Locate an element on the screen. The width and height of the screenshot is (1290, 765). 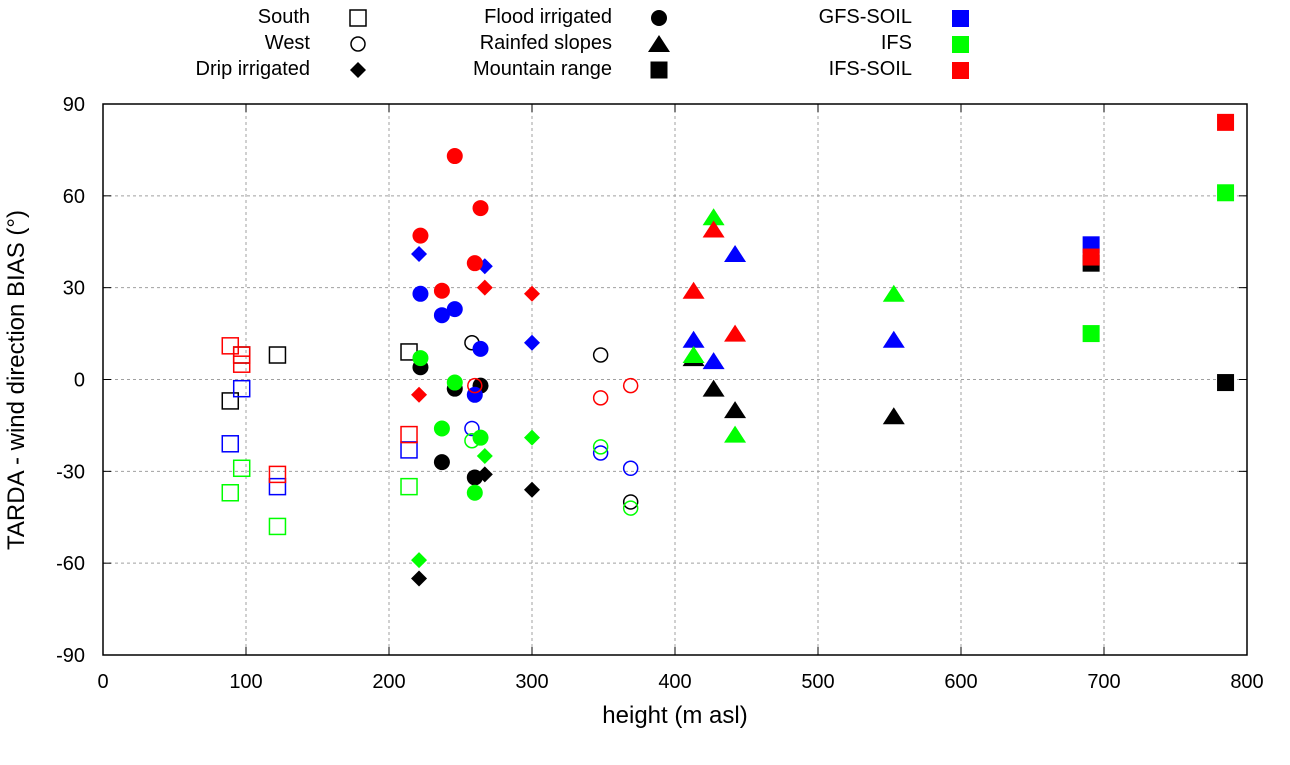
series-west-observed is located at coordinates (551, 422).